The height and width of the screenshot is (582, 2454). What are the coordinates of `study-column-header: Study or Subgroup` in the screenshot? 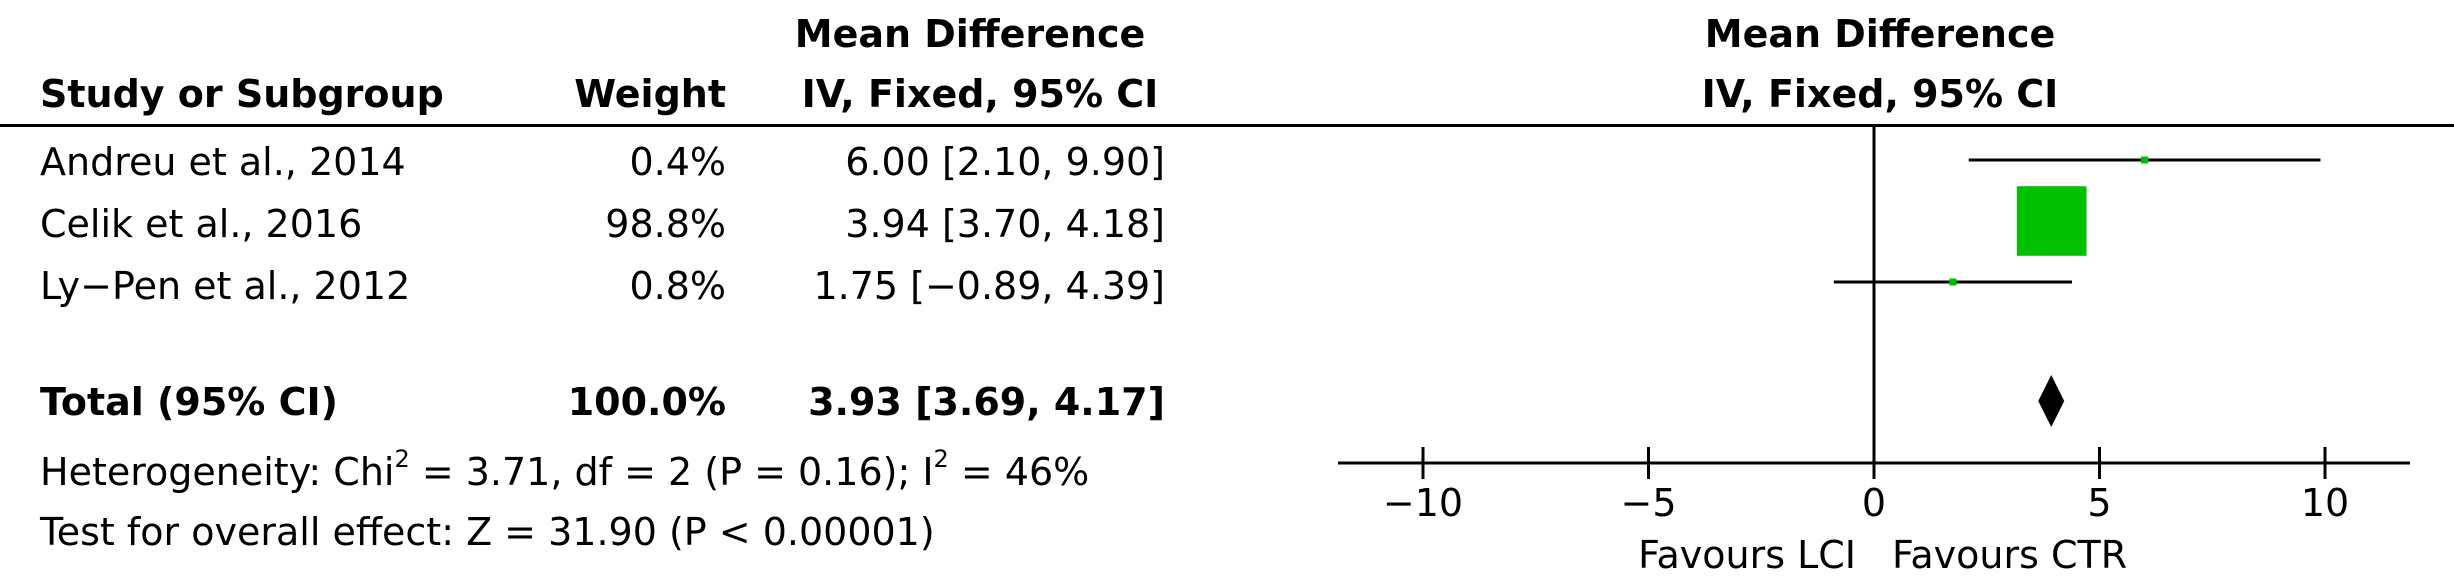 It's located at (242, 94).